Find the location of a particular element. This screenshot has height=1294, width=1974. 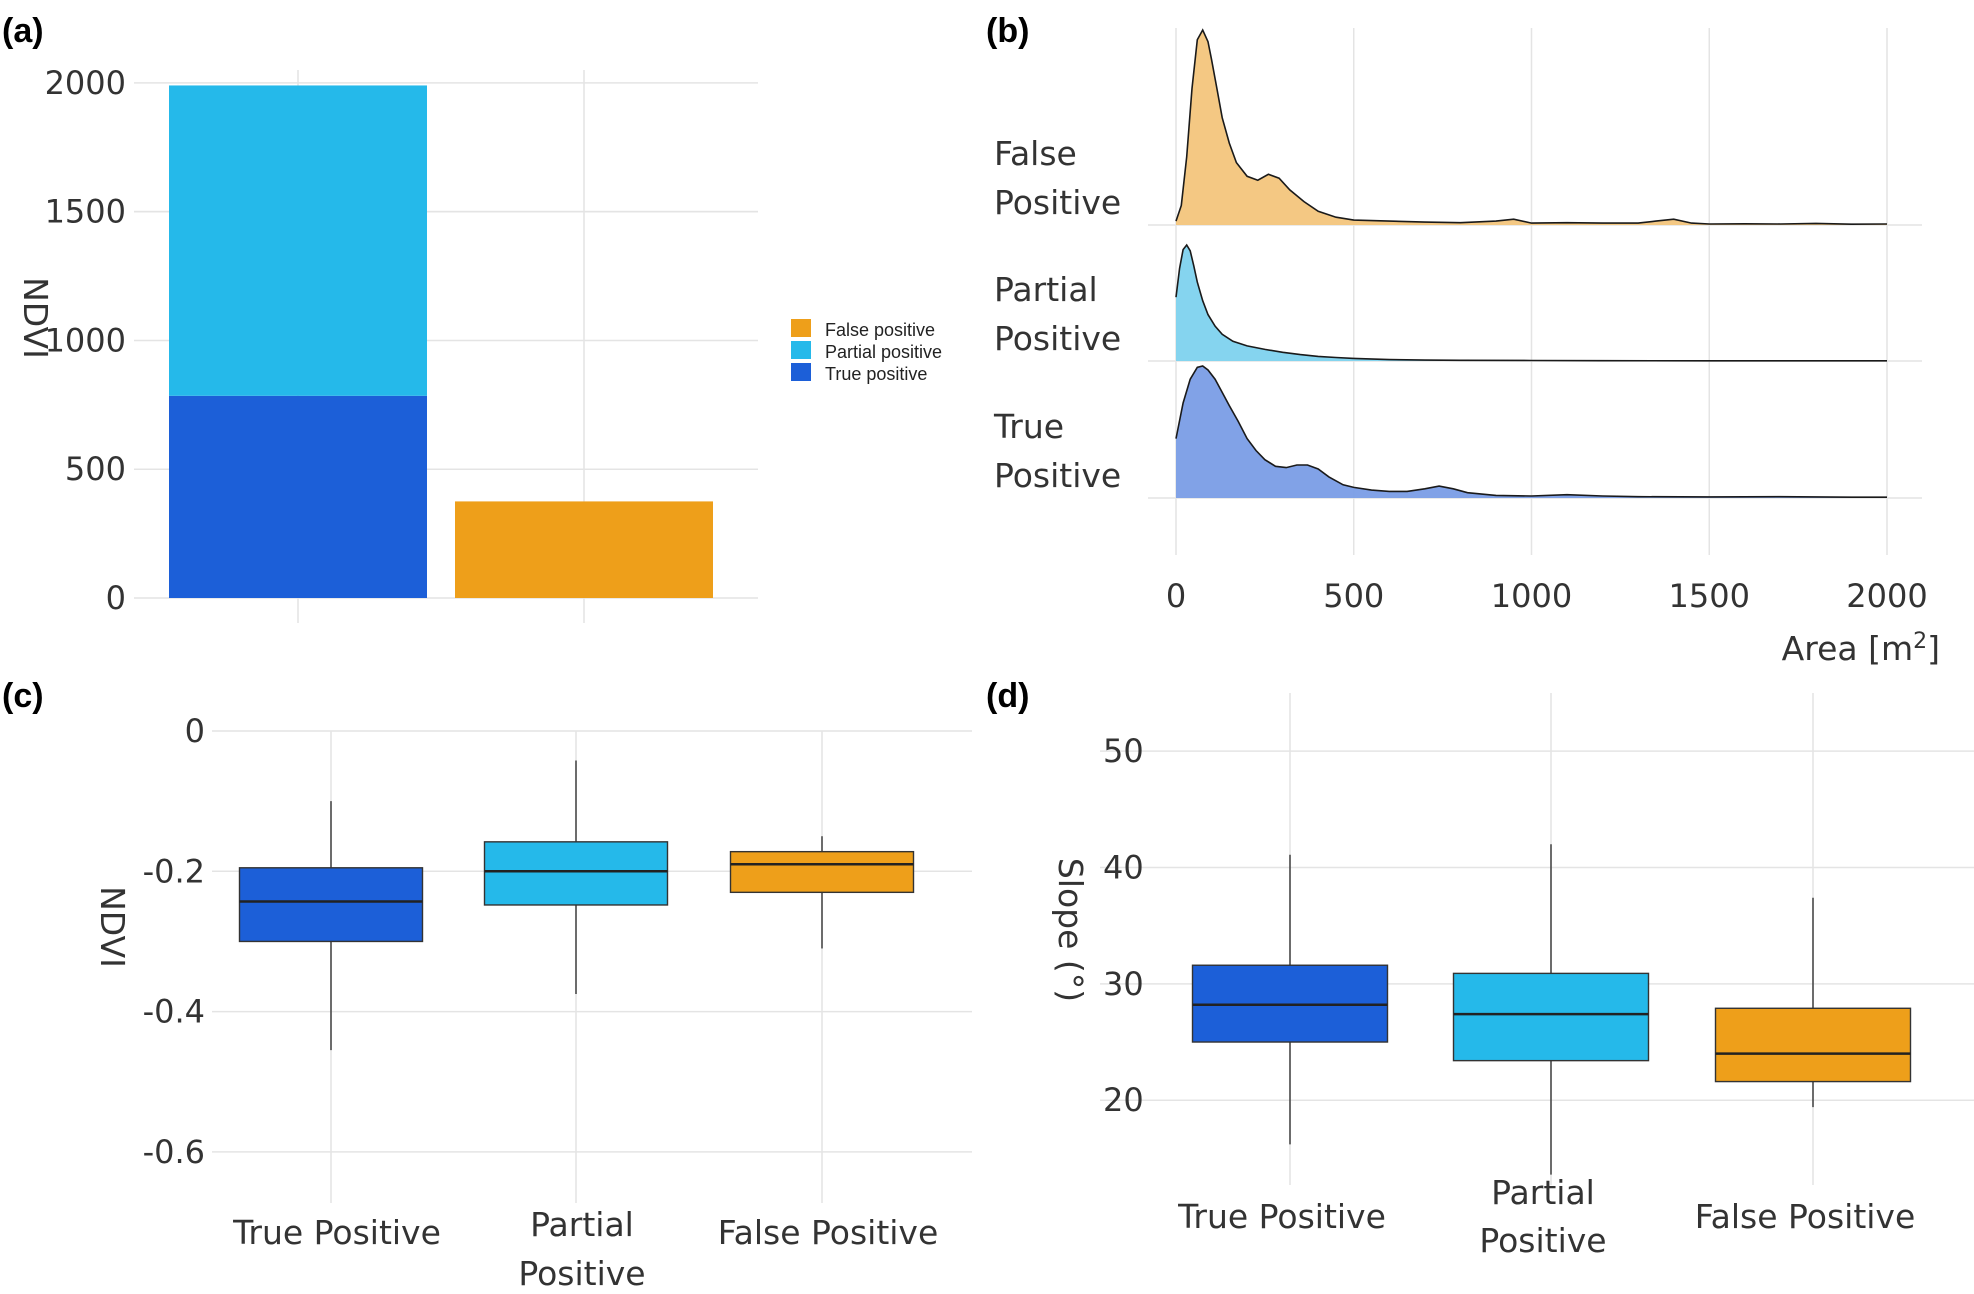

panel-b-x-tick-label: 1500 is located at coordinates (1709, 596).